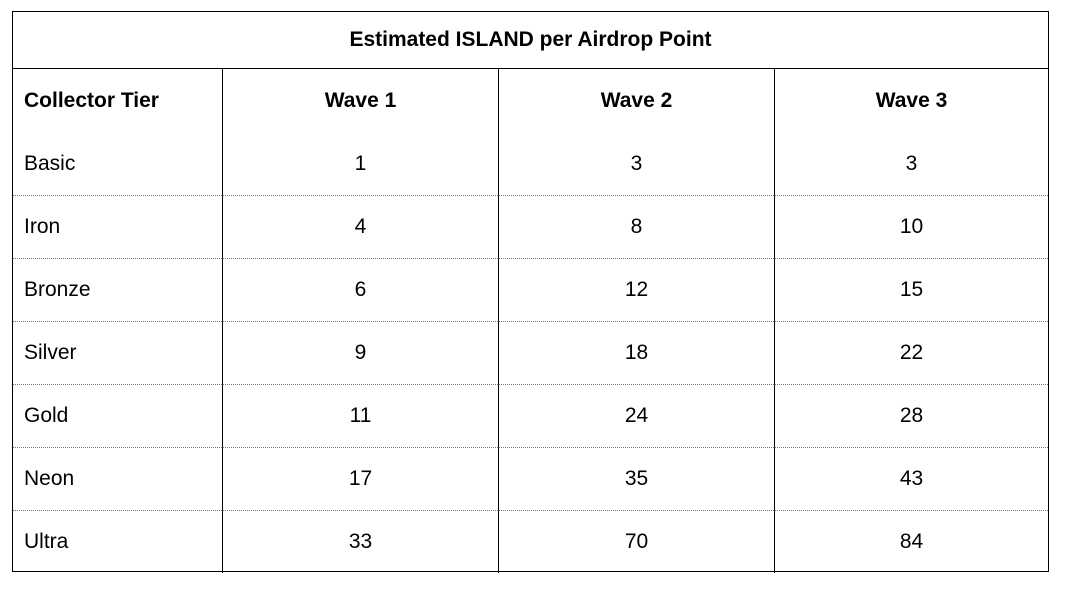 The height and width of the screenshot is (589, 1066). I want to click on table-cell: Basic, so click(50, 163).